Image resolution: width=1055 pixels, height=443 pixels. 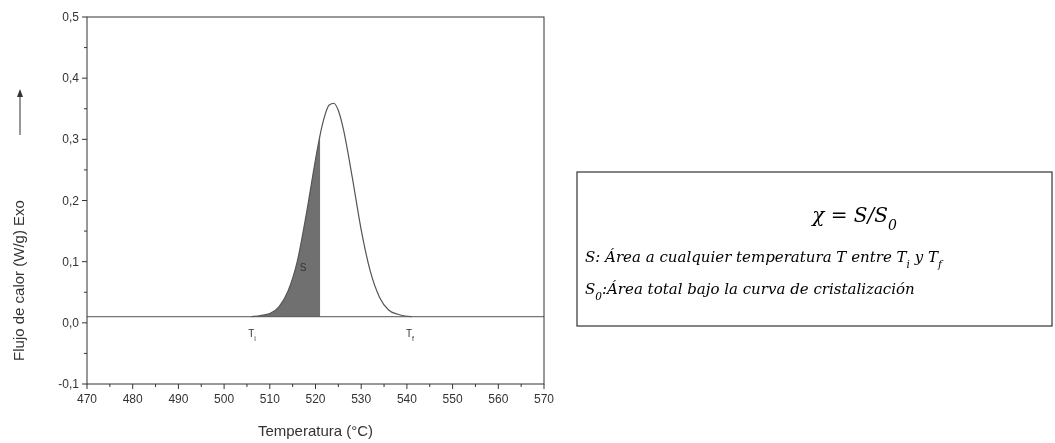 What do you see at coordinates (270, 399) in the screenshot?
I see `x-tick-label: 510` at bounding box center [270, 399].